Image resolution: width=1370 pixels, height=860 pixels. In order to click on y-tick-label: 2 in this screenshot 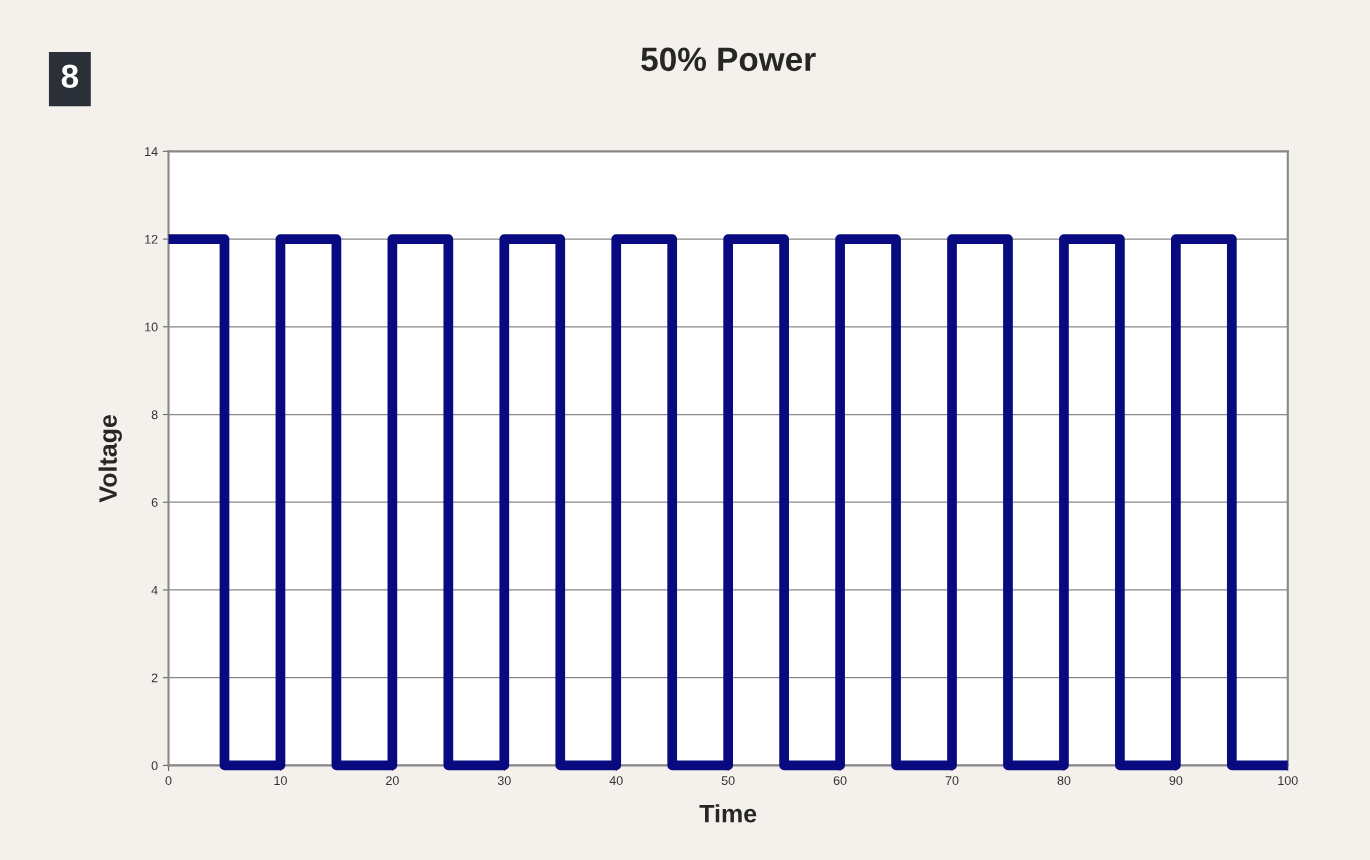, I will do `click(154, 678)`.